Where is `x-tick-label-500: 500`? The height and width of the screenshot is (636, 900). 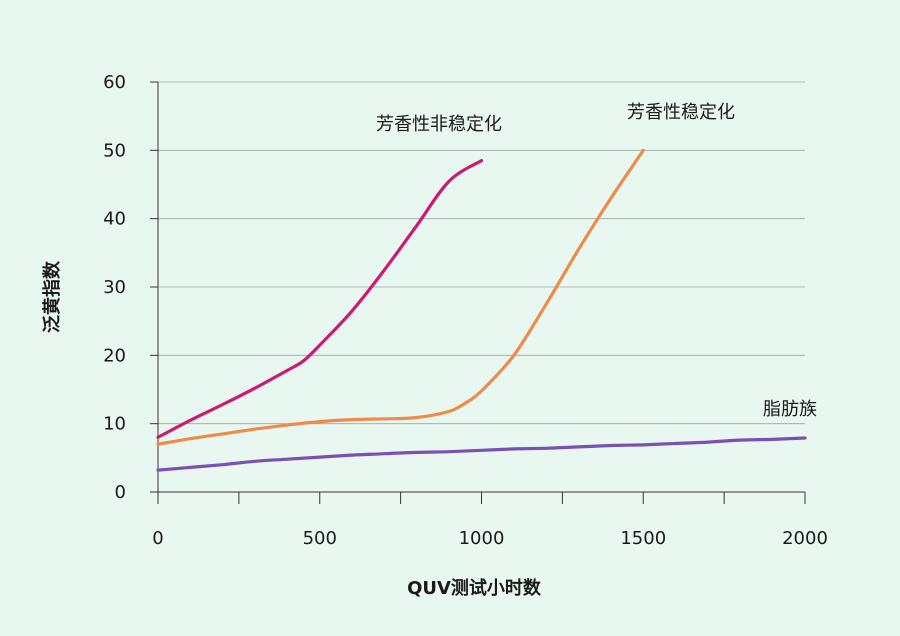
x-tick-label-500: 500 is located at coordinates (320, 538).